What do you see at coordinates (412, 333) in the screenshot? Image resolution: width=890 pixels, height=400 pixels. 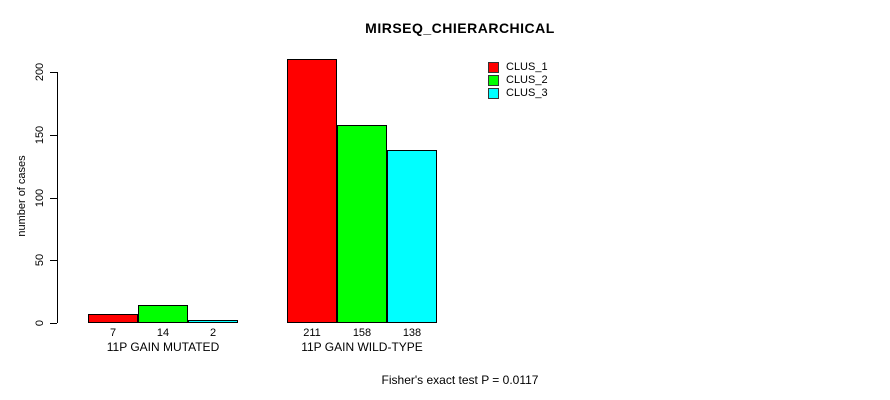 I see `bar-value-label: 138` at bounding box center [412, 333].